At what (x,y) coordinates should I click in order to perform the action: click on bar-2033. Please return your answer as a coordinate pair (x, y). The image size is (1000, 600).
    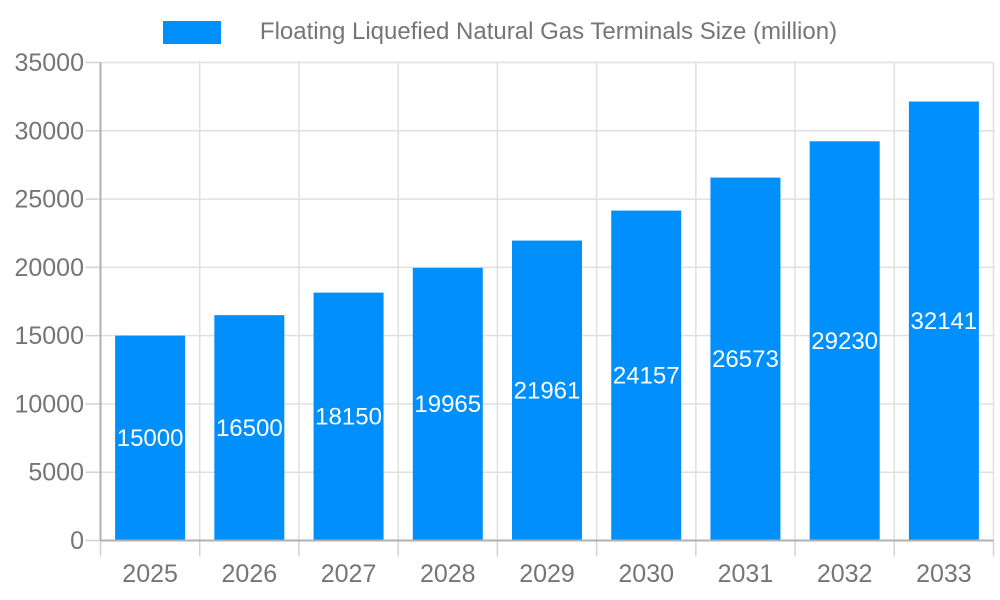
    Looking at the image, I should click on (943, 321).